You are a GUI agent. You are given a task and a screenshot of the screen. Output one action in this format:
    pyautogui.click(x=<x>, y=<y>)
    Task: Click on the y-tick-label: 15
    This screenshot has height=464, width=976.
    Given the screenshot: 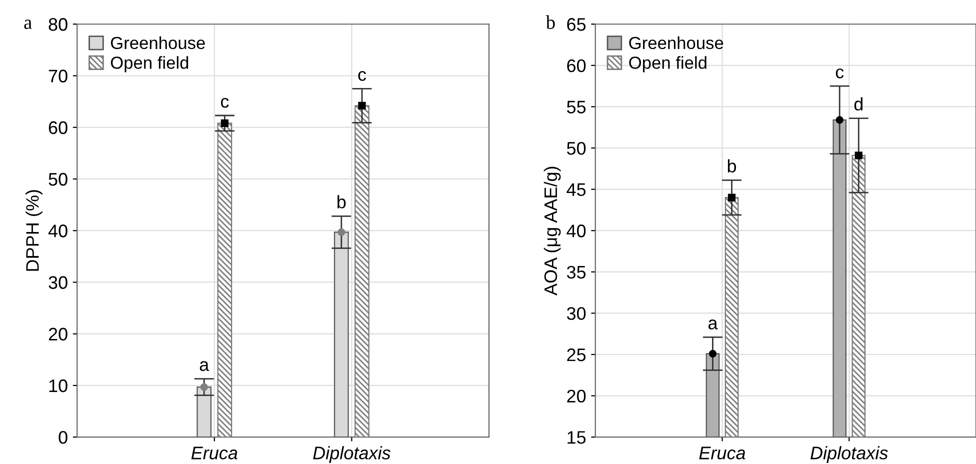 What is the action you would take?
    pyautogui.click(x=577, y=437)
    